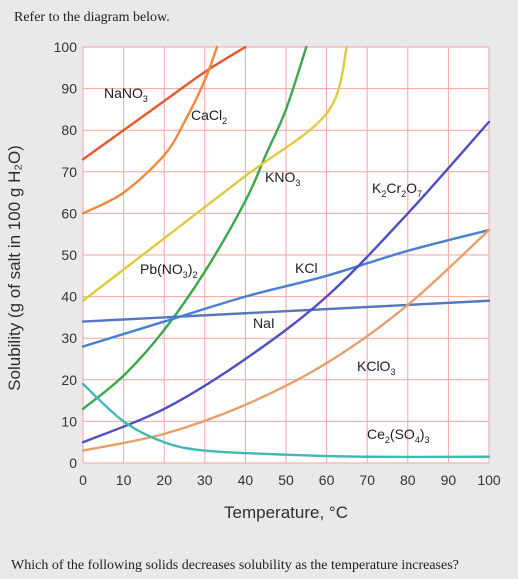 The height and width of the screenshot is (579, 518). Describe the element at coordinates (66, 47) in the screenshot. I see `y-tick-label-10: 100` at that location.